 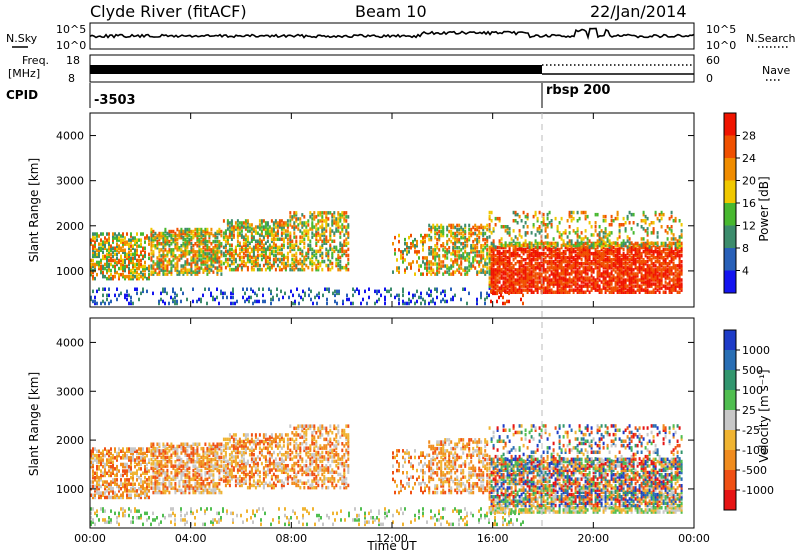 I want to click on freq-label: Freq., so click(x=35, y=60).